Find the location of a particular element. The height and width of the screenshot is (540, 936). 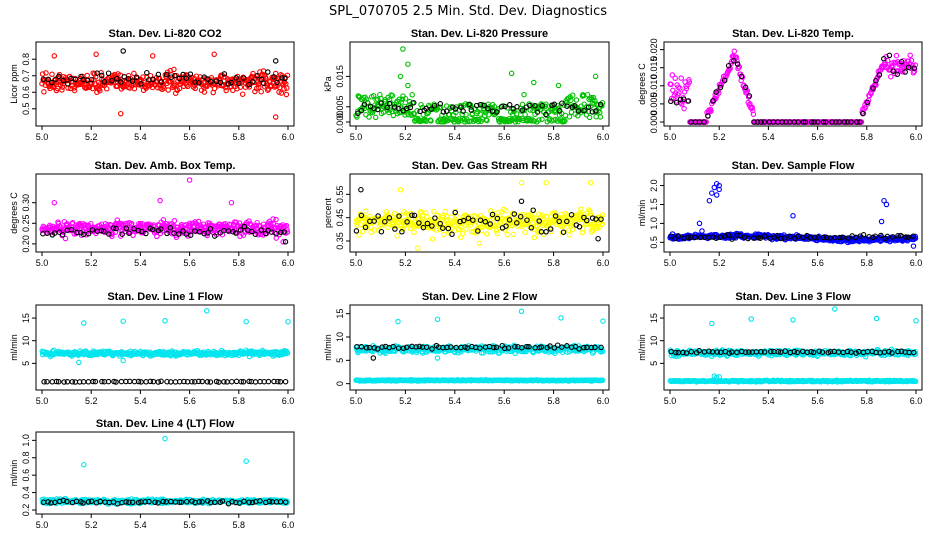

series-averages is located at coordinates (164, 68).